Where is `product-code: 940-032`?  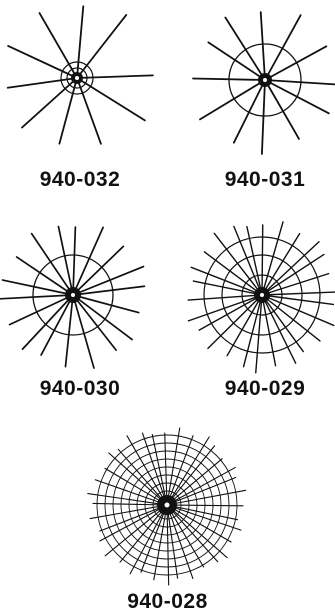
product-code: 940-032 is located at coordinates (80, 179).